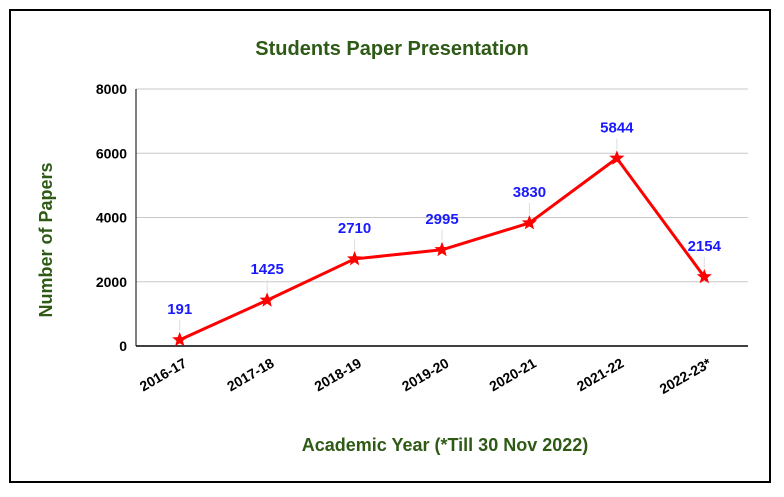 This screenshot has width=784, height=497. Describe the element at coordinates (111, 89) in the screenshot. I see `y-tick-label: 8000` at that location.